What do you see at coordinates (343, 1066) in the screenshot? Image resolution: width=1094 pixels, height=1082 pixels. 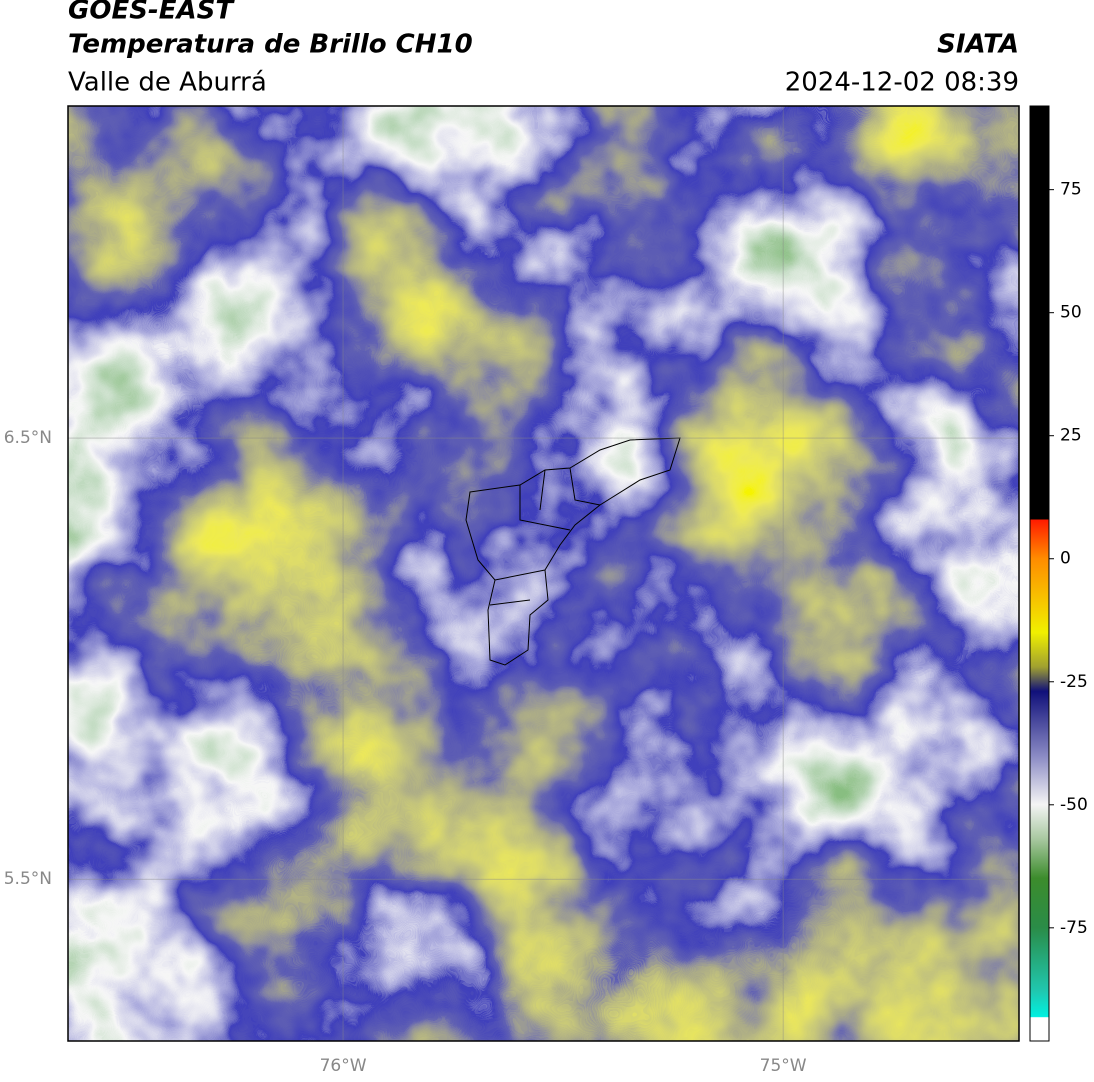 I see `x-tick-label: 76°W` at bounding box center [343, 1066].